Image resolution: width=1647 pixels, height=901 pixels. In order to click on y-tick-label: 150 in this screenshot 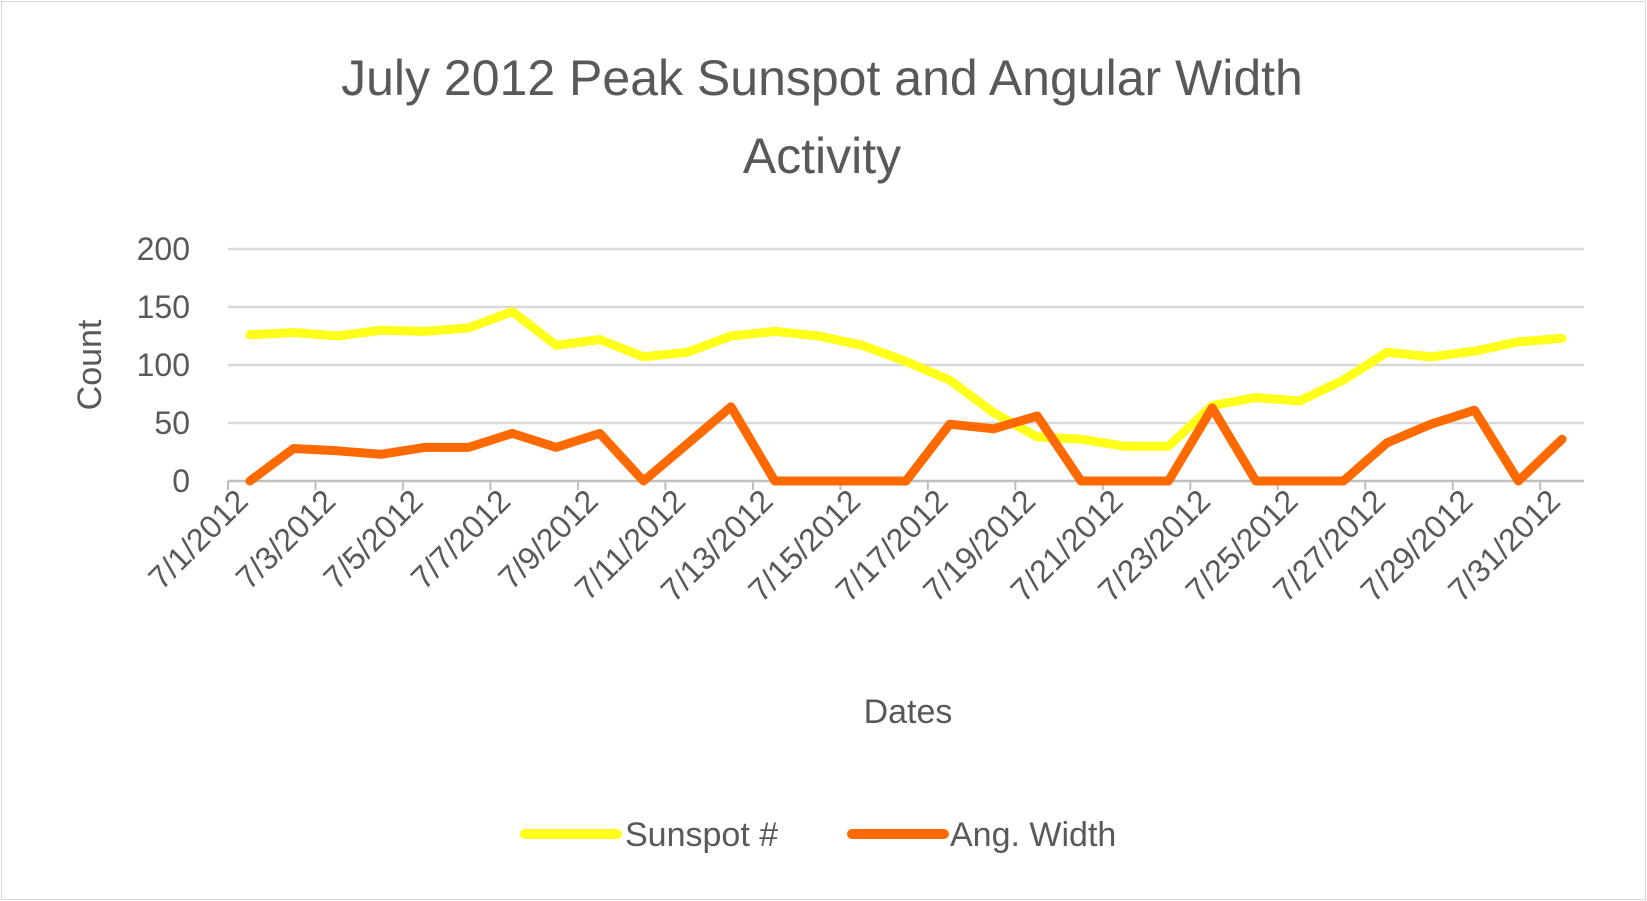, I will do `click(163, 307)`.